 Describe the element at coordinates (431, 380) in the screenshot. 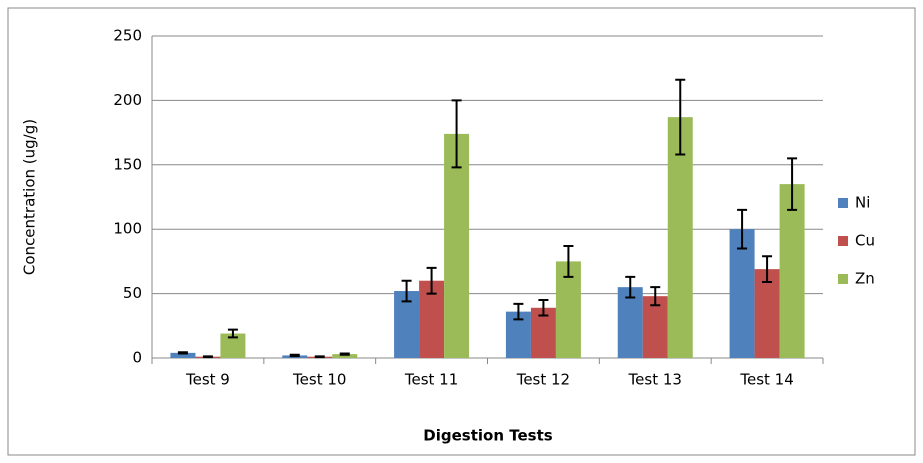

I see `x-tick-label: Test 11` at that location.